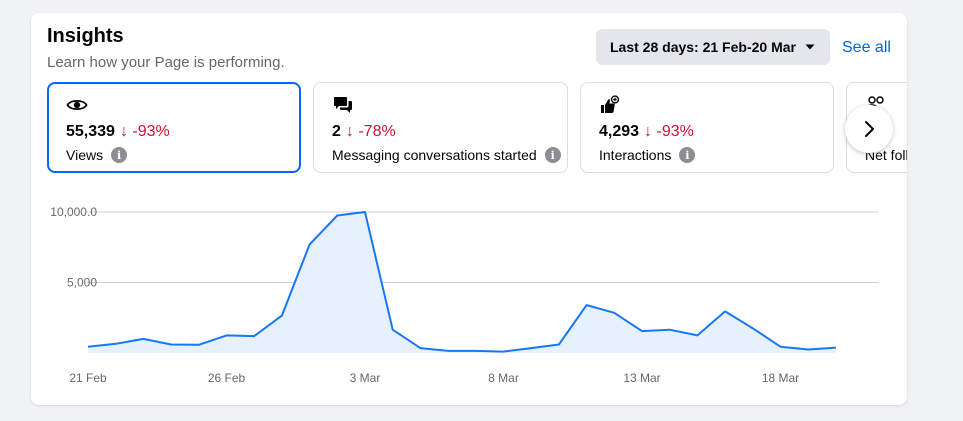 The width and height of the screenshot is (963, 421). Describe the element at coordinates (77, 105) in the screenshot. I see `eye-icon` at that location.